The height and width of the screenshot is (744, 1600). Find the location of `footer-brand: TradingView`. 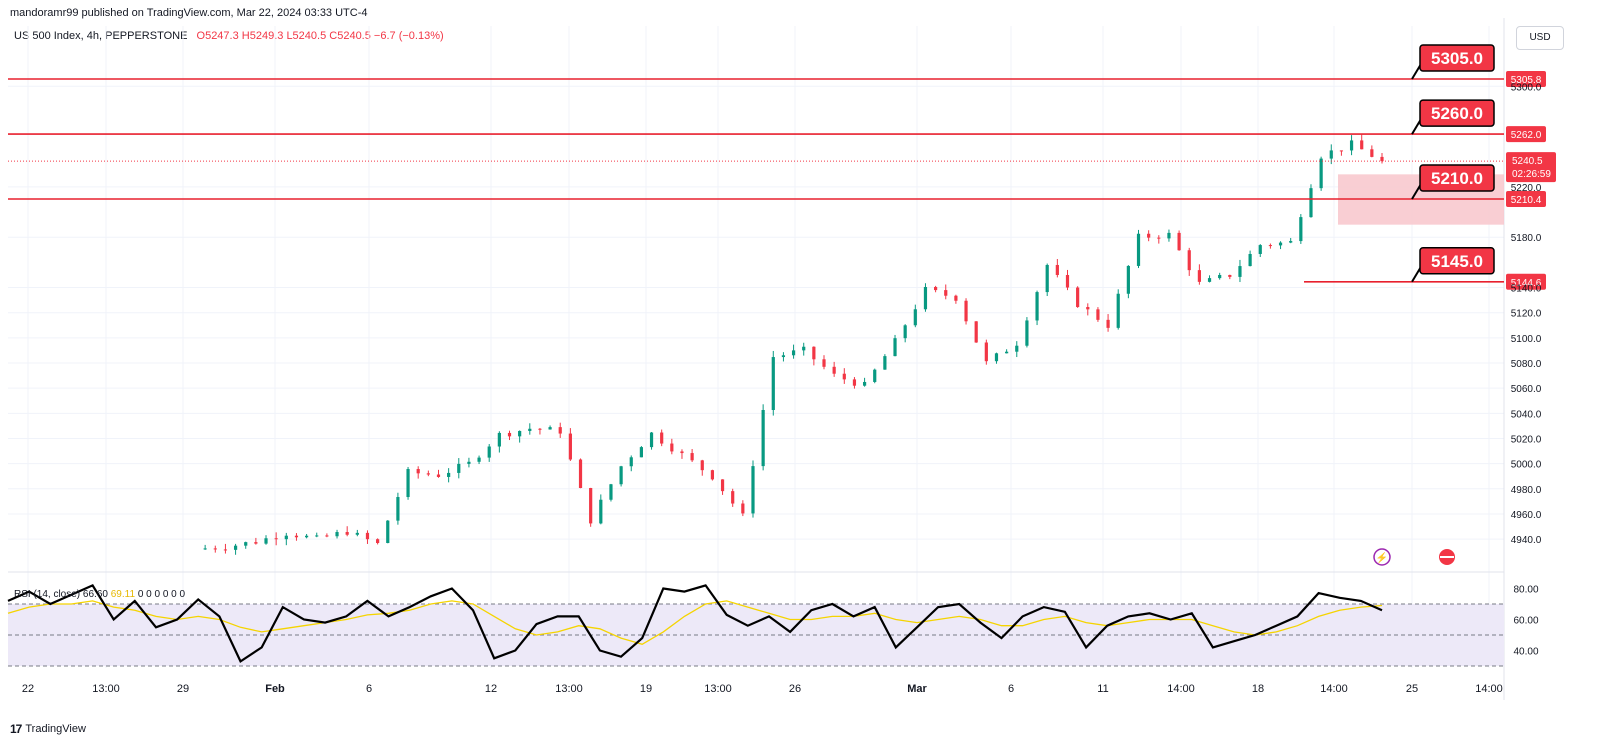

footer-brand: TradingView is located at coordinates (55, 729).